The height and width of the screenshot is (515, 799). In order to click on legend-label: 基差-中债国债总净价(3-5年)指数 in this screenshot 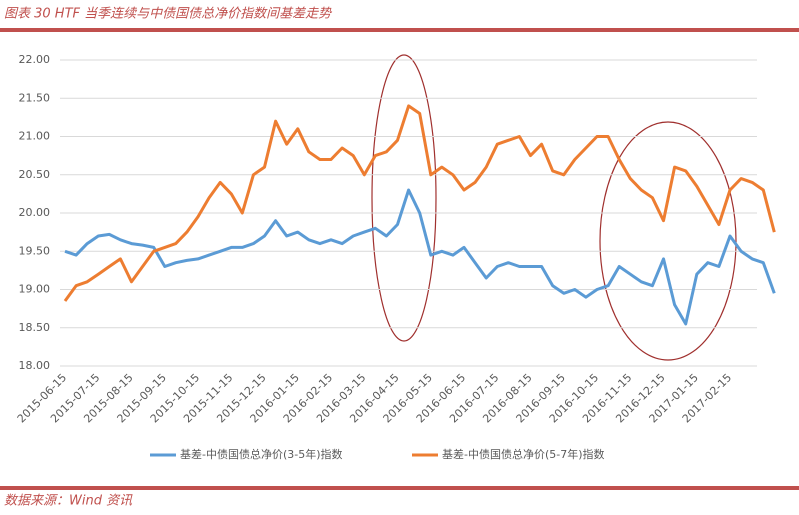, I will do `click(261, 454)`.